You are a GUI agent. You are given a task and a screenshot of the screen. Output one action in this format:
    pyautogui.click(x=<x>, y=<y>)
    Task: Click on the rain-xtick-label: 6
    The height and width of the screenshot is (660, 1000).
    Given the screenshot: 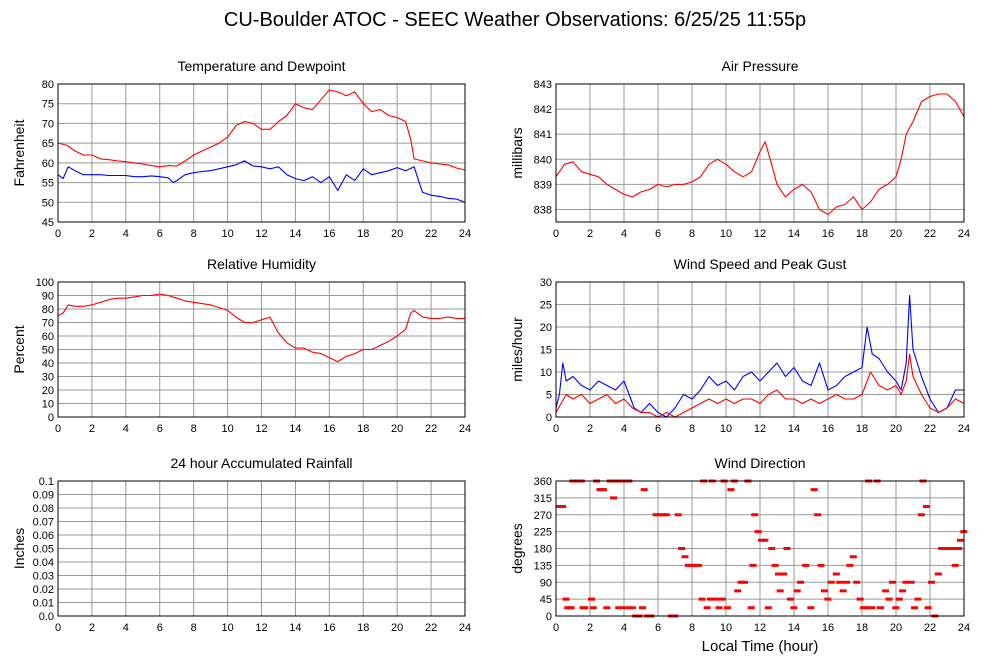 What is the action you would take?
    pyautogui.click(x=160, y=628)
    